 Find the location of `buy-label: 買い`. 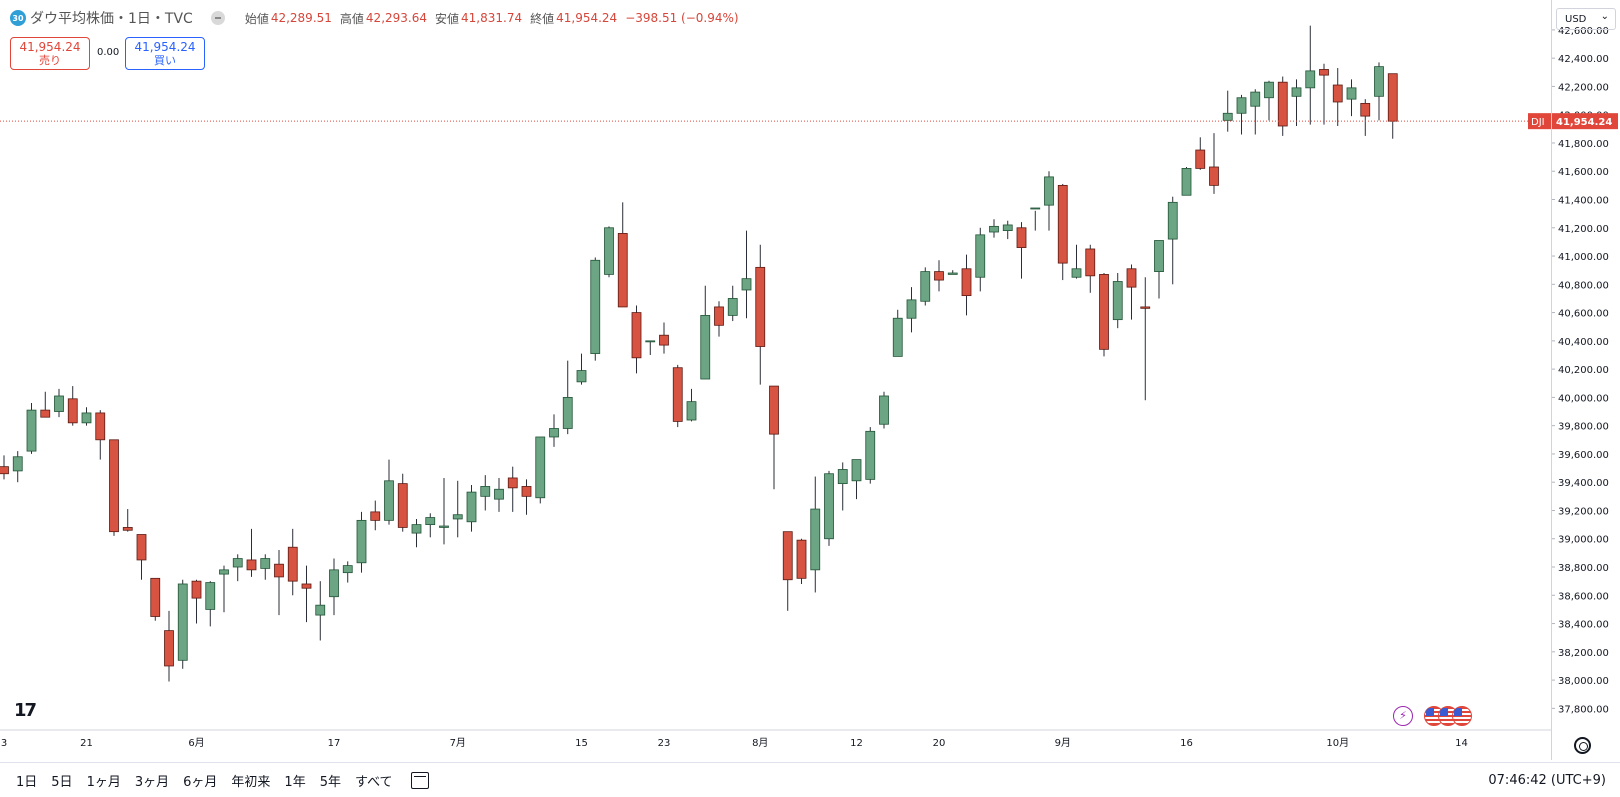

buy-label: 買い is located at coordinates (165, 60).